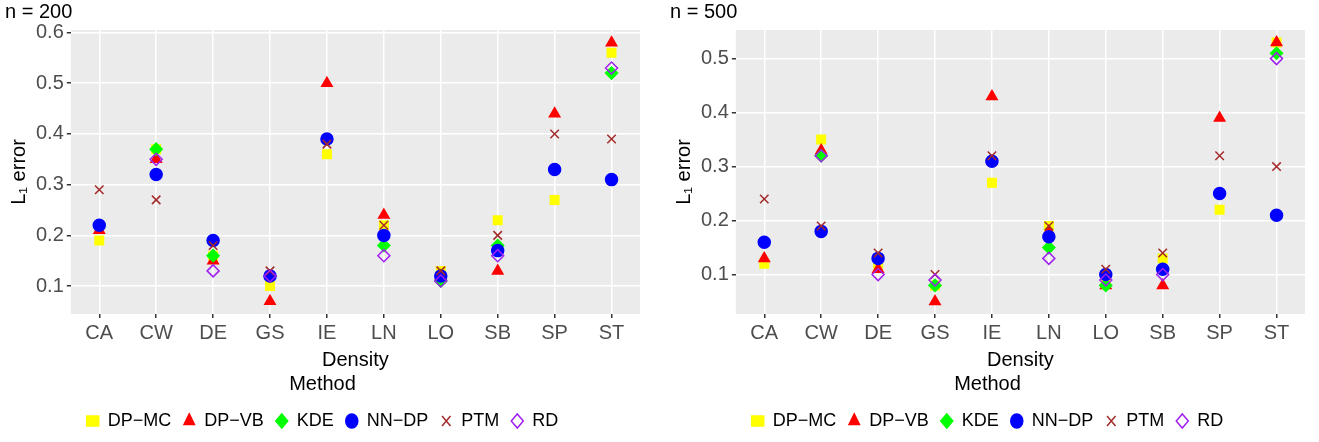 The image size is (1319, 442). What do you see at coordinates (704, 11) in the screenshot?
I see `chart-title: n = 500` at bounding box center [704, 11].